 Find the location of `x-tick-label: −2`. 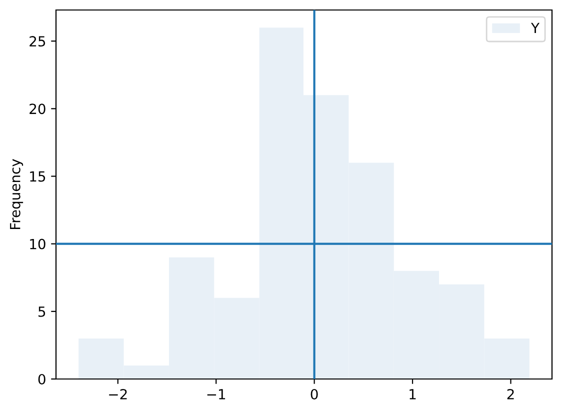

x-tick-label: −2 is located at coordinates (118, 394).